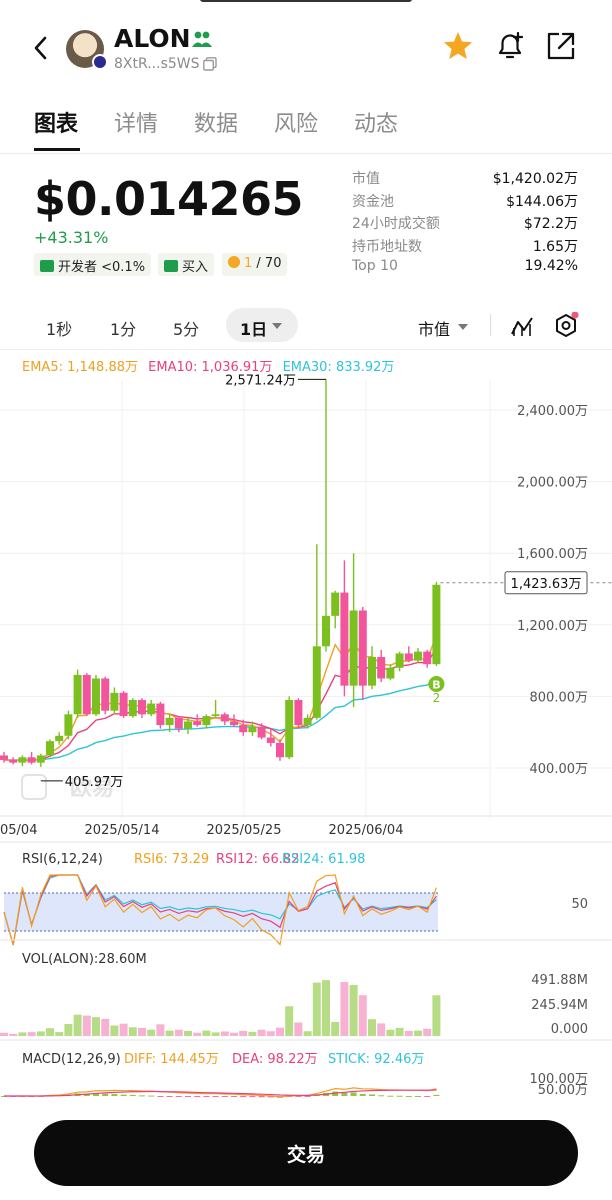 This screenshot has width=612, height=1200. Describe the element at coordinates (210, 367) in the screenshot. I see `ema10-label: EMA10: 1,036.91万` at that location.